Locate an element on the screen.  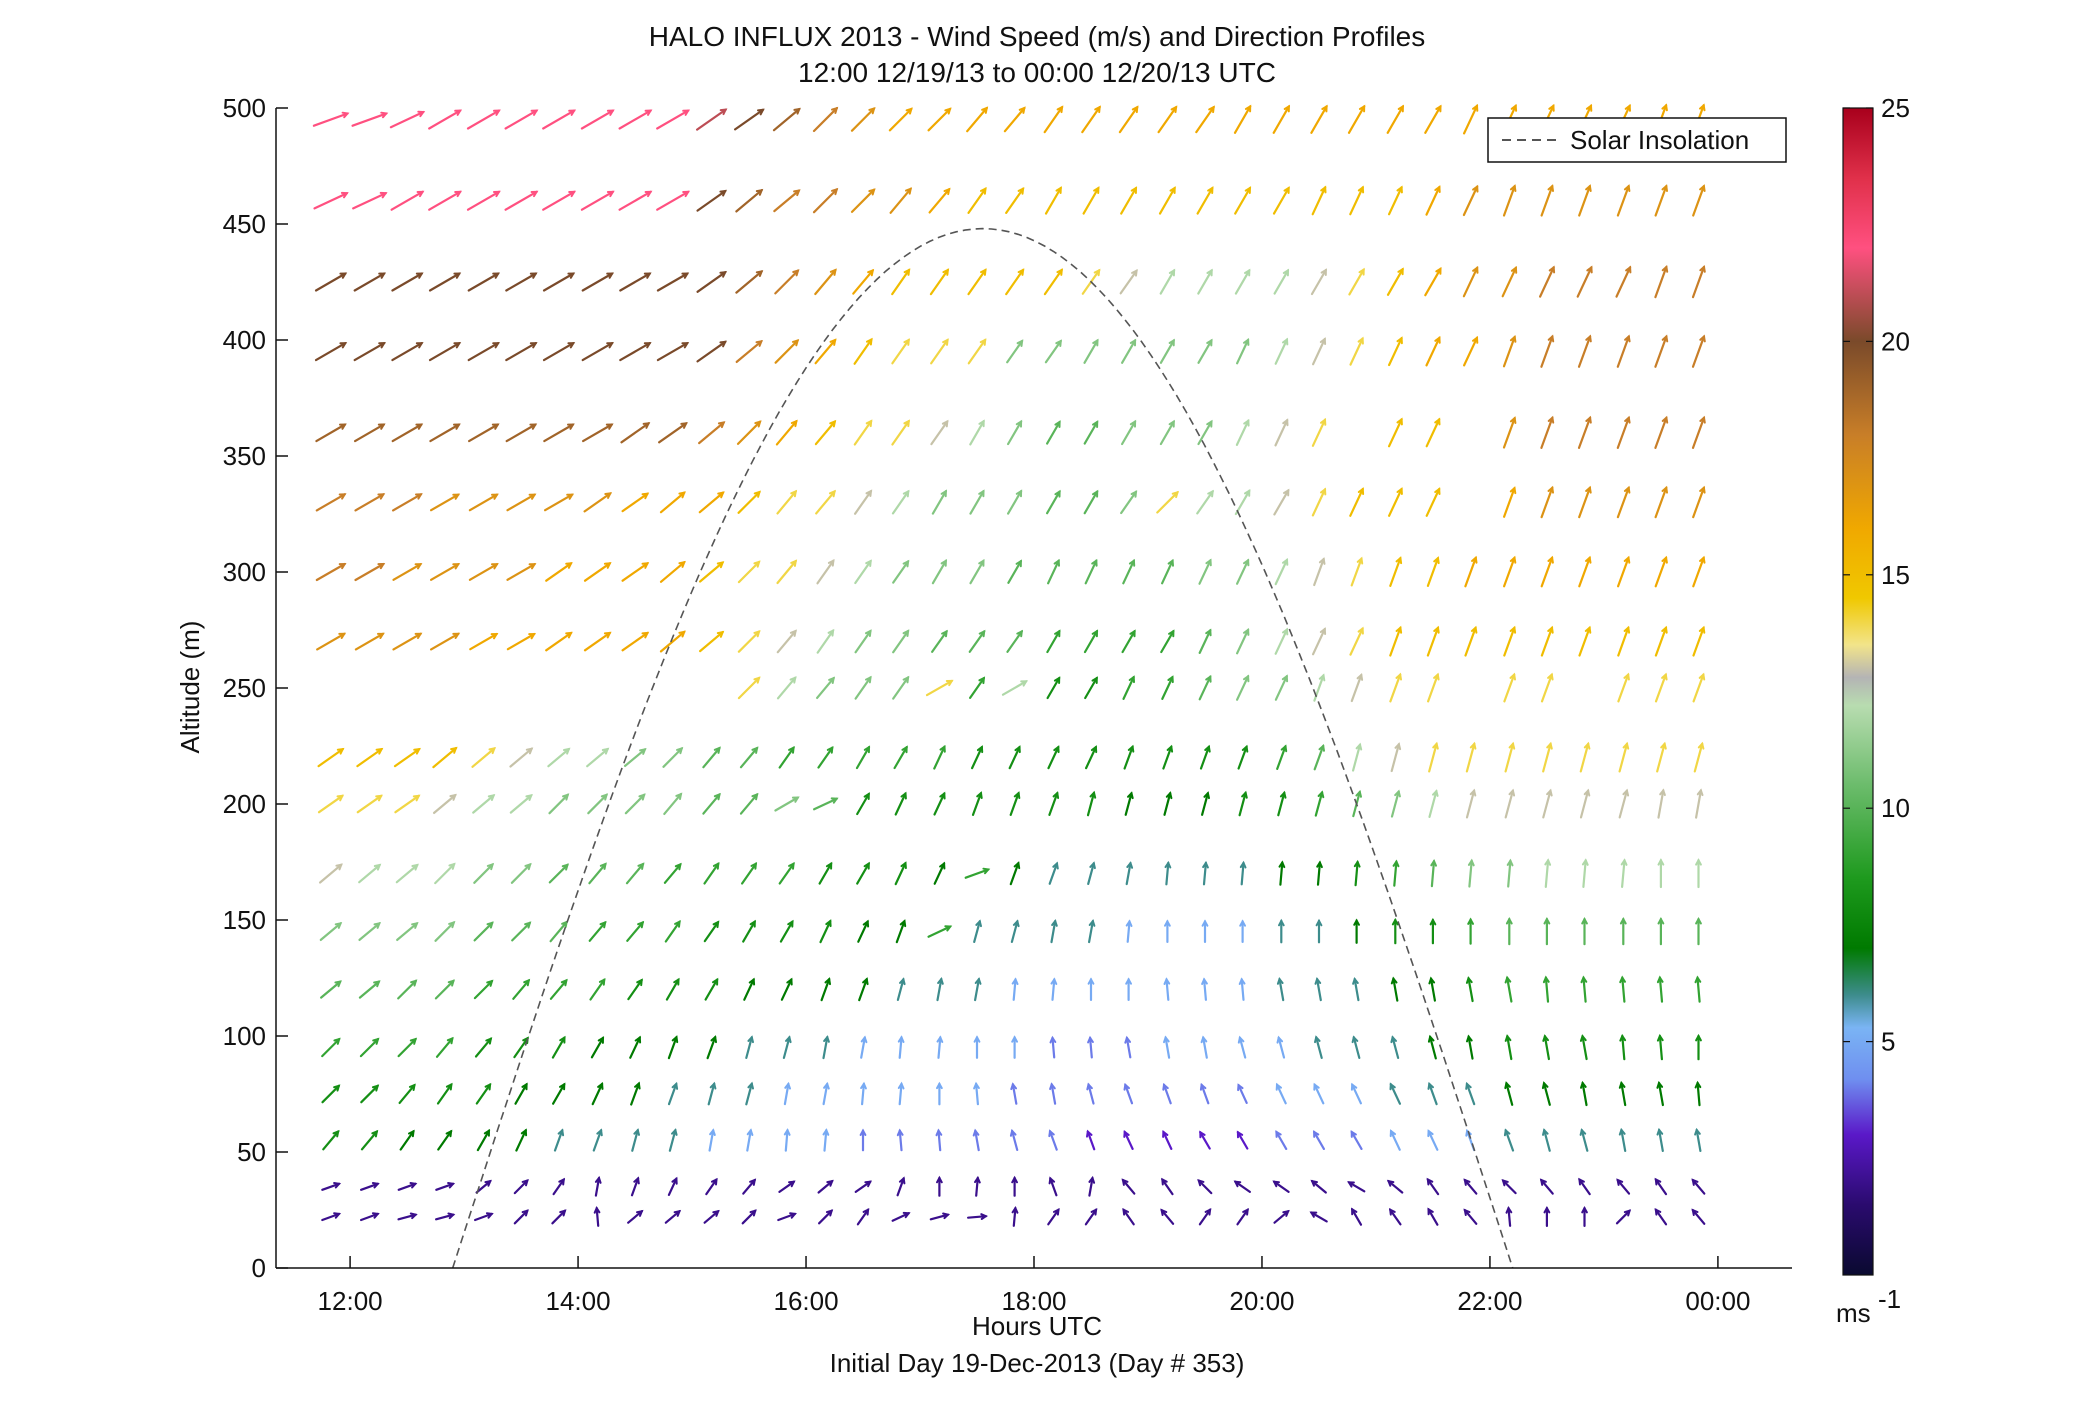
colorbar-tick-label: 5 is located at coordinates (1888, 1042).